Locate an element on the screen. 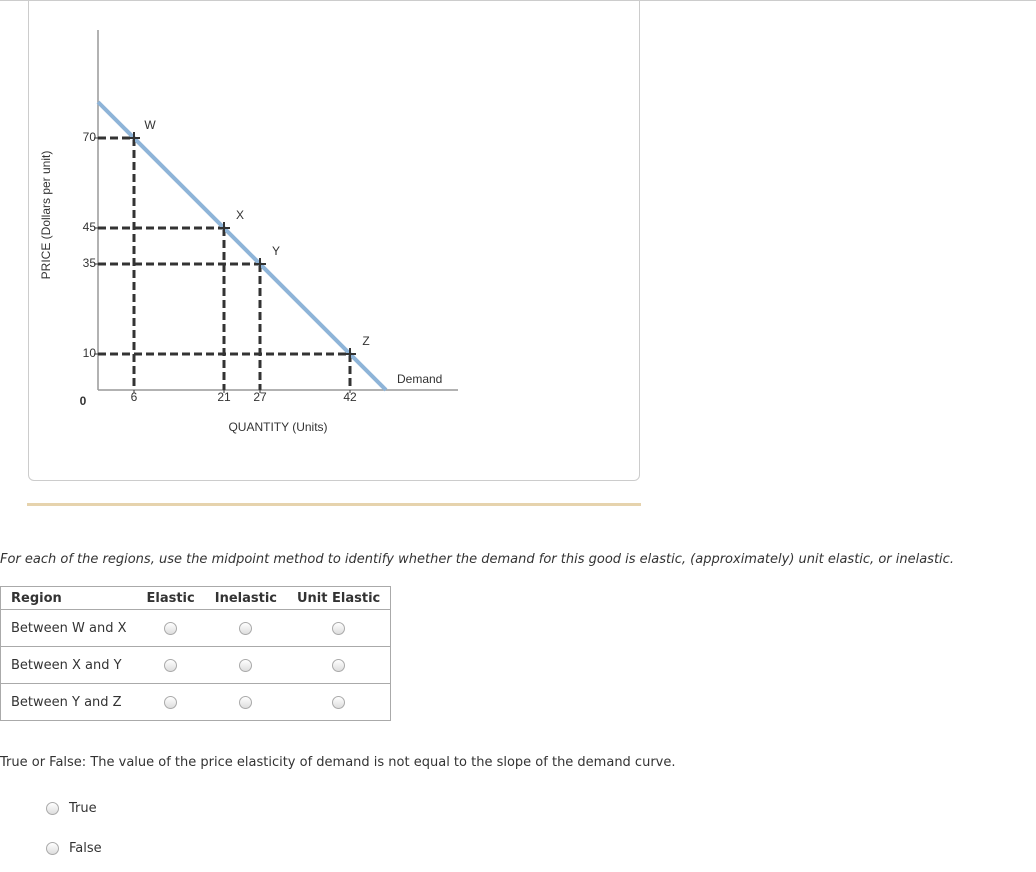 The image size is (1036, 872). option: False is located at coordinates (74, 848).